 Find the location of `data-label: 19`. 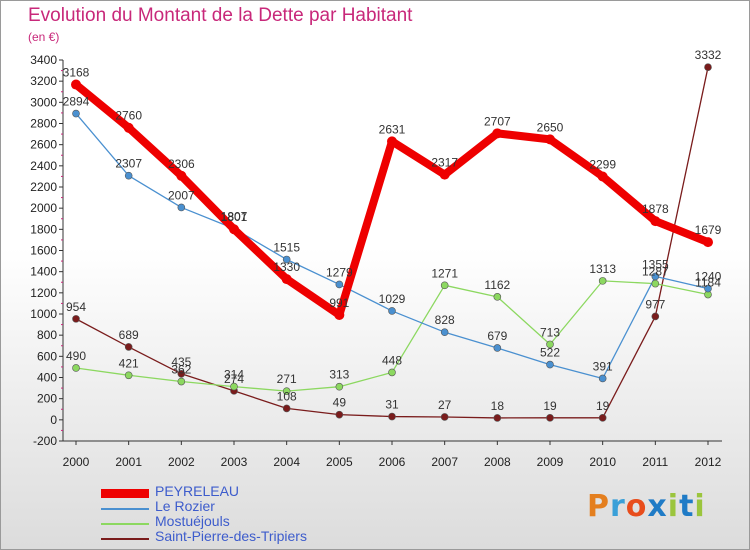

data-label: 19 is located at coordinates (550, 406).